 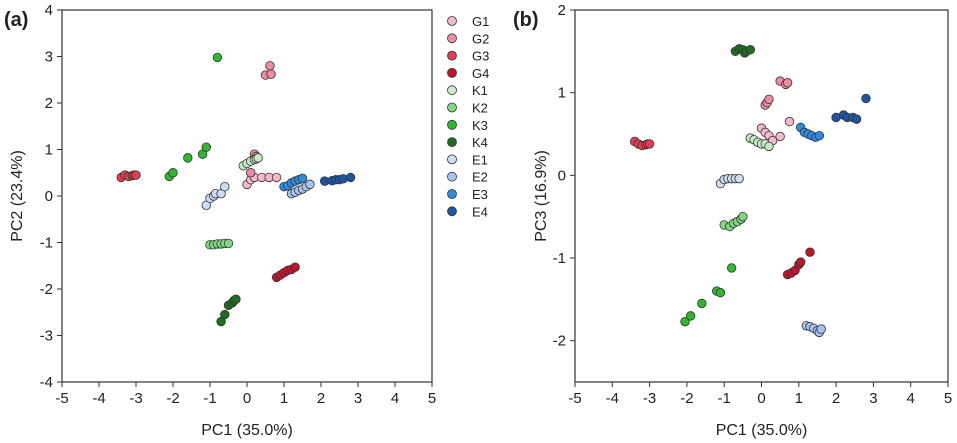 What do you see at coordinates (642, 143) in the screenshot?
I see `series-g3` at bounding box center [642, 143].